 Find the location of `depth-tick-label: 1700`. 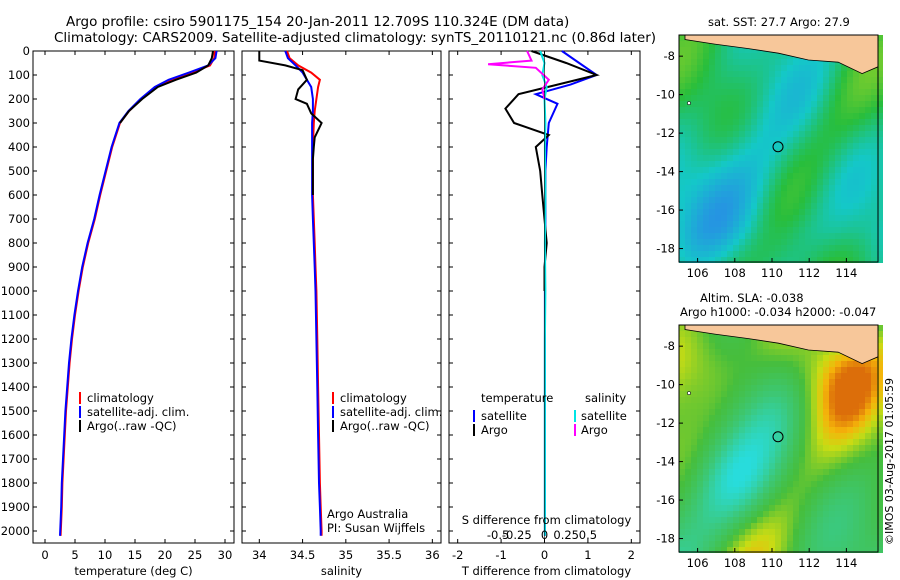

depth-tick-label: 1700 is located at coordinates (15, 459).